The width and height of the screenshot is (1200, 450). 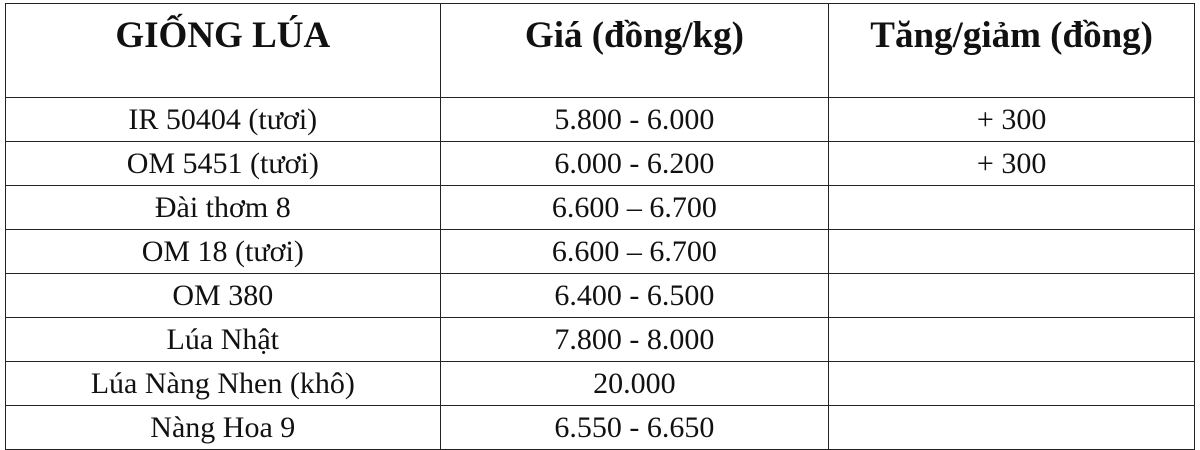 I want to click on price-cell: 7.800 - 8.000, so click(x=634, y=339).